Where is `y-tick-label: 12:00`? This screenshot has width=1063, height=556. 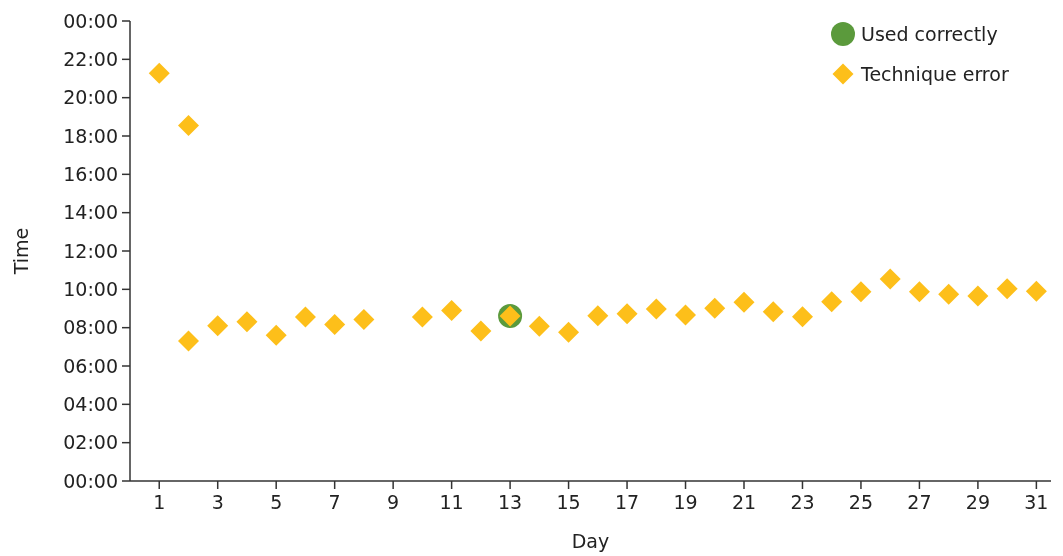 y-tick-label: 12:00 is located at coordinates (90, 250).